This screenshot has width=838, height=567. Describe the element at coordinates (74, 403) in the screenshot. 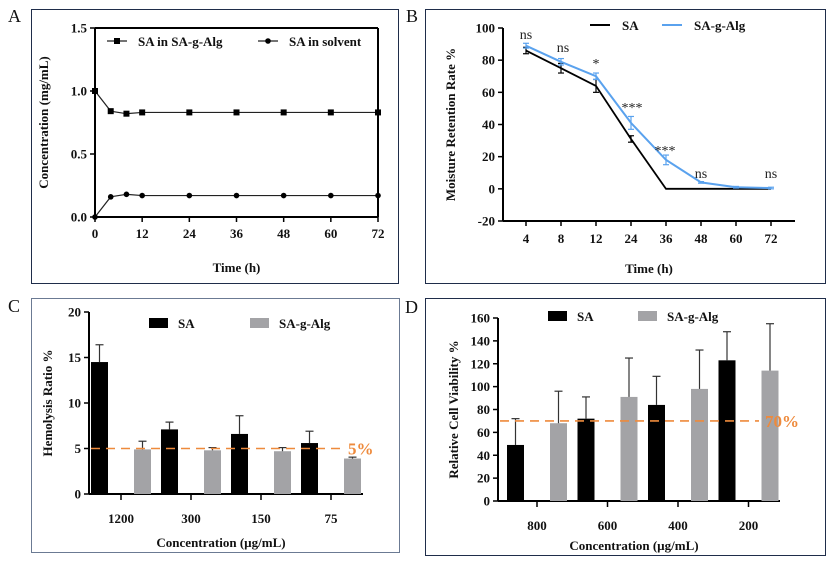

I see `chart-c-y-tick-label: 10` at that location.